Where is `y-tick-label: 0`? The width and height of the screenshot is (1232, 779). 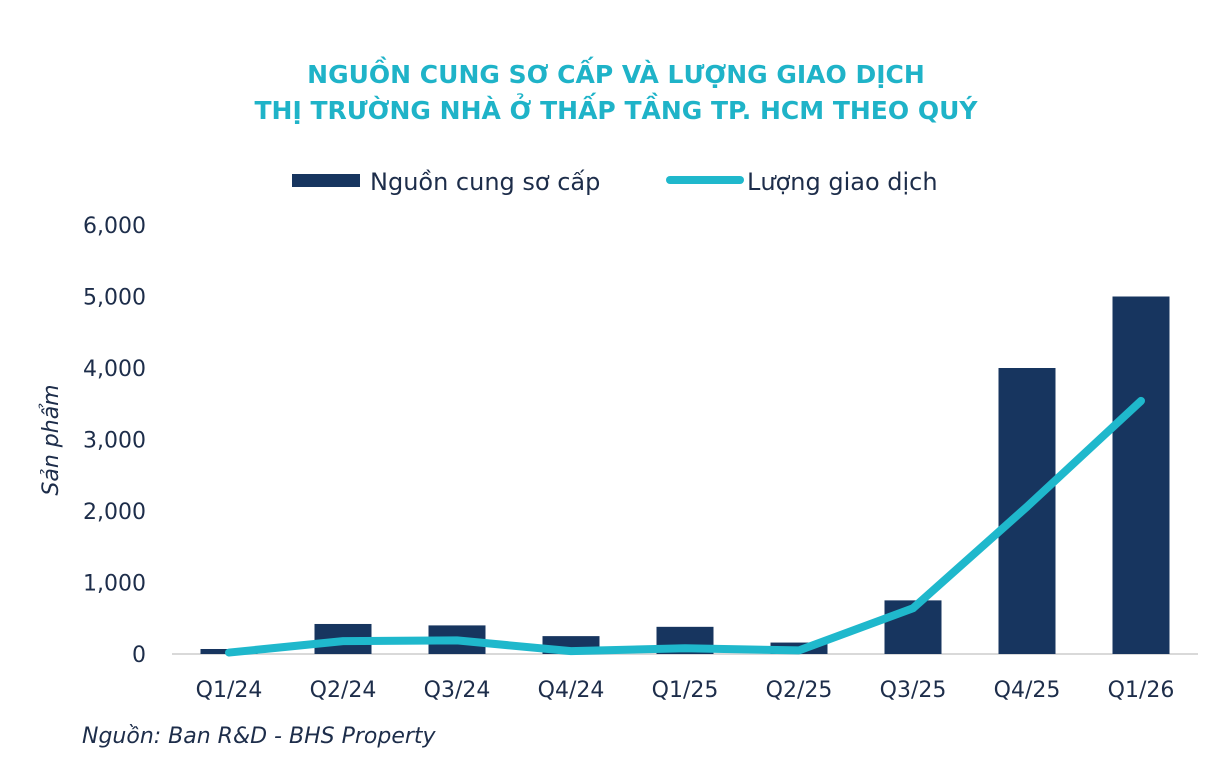
y-tick-label: 0 is located at coordinates (139, 655).